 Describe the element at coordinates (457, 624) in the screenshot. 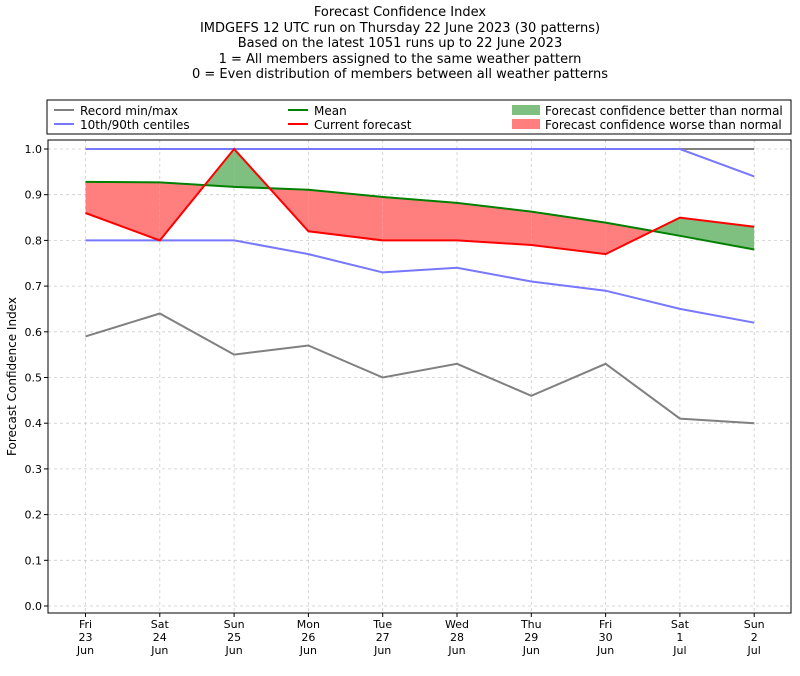

I see `x-tick-label: Wed` at that location.